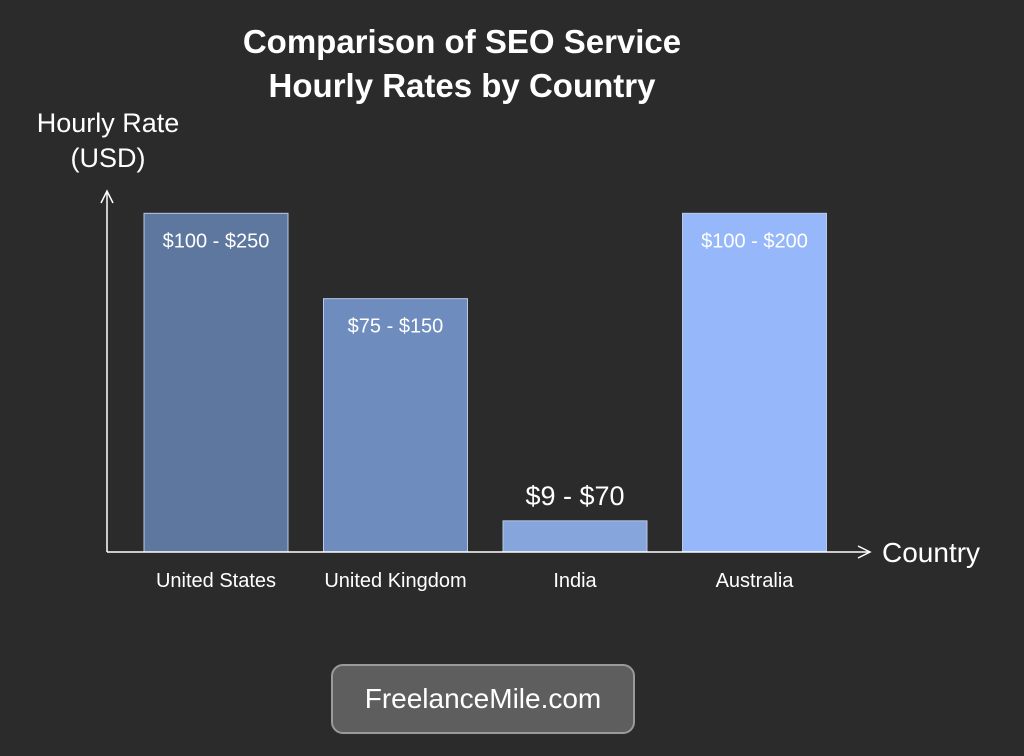 Image resolution: width=1024 pixels, height=756 pixels. I want to click on bar-united-states, so click(216, 382).